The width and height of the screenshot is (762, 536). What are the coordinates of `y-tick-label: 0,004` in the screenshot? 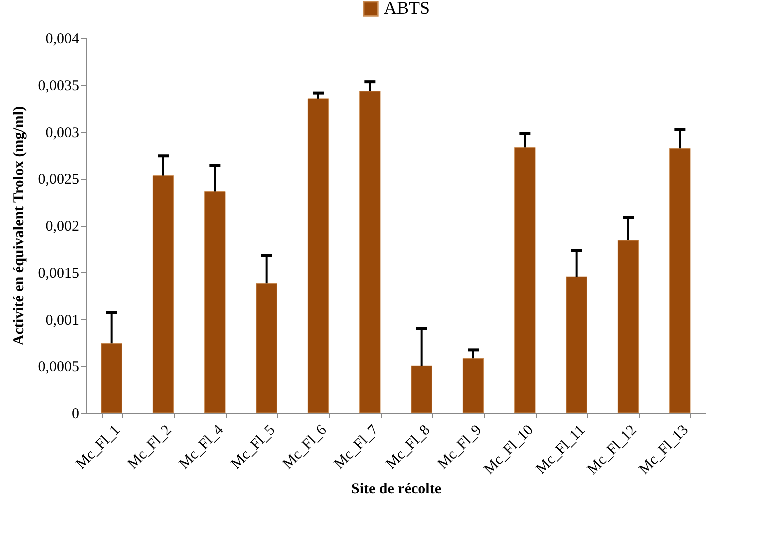 It's located at (63, 40).